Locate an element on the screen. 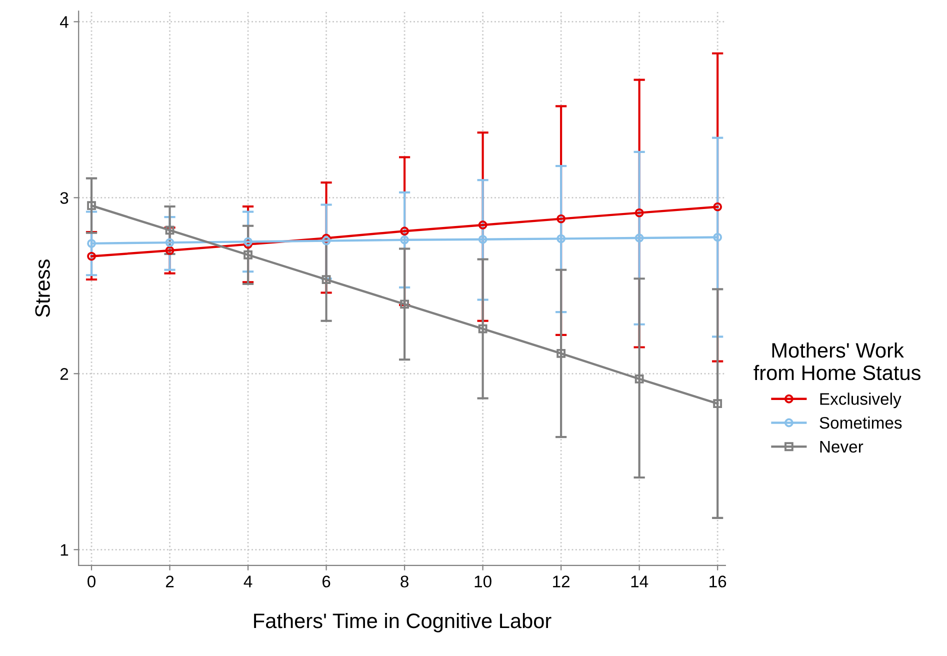 The height and width of the screenshot is (656, 947). x-tick-label: 12 is located at coordinates (561, 582).